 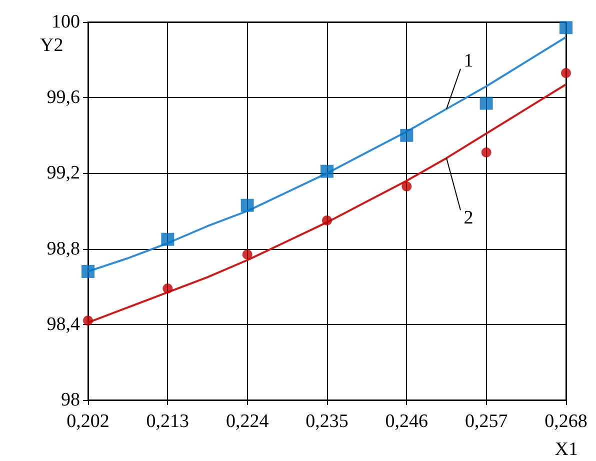 What do you see at coordinates (469, 61) in the screenshot?
I see `series-label: 1` at bounding box center [469, 61].